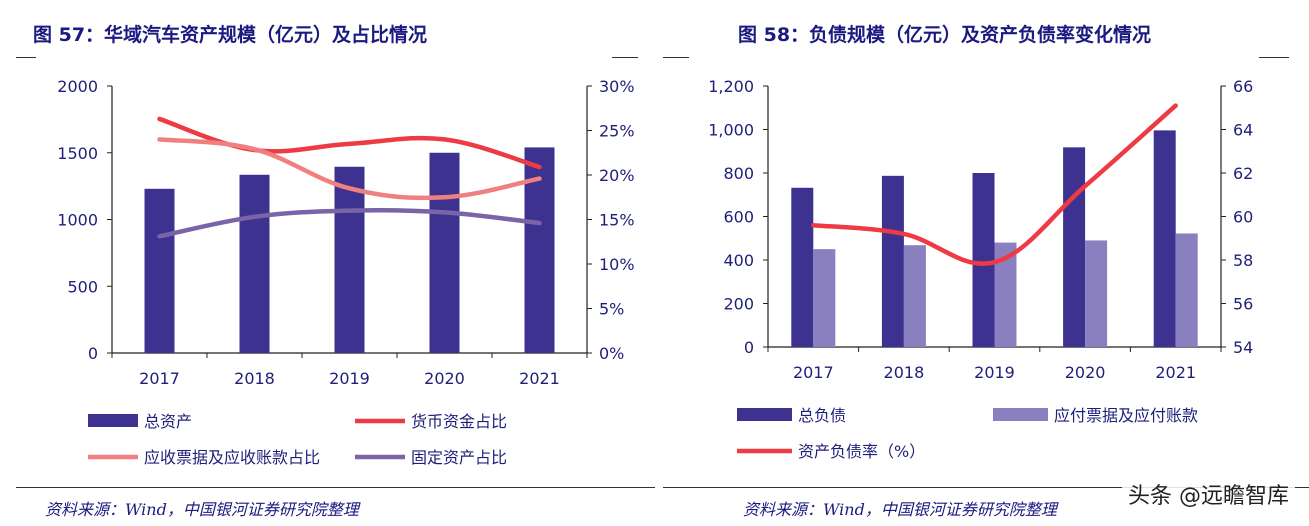 The image size is (1309, 526). I want to click on bar-应付票据及应付账款-2017, so click(824, 298).